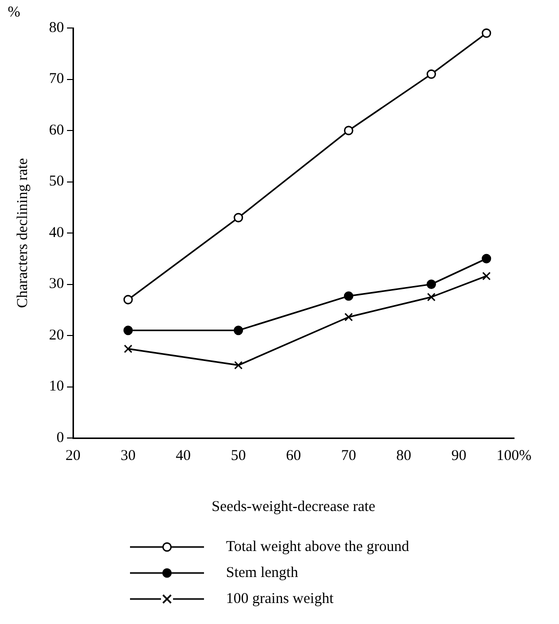 This screenshot has height=624, width=559. Describe the element at coordinates (514, 456) in the screenshot. I see `x-tick-label: 100%` at that location.